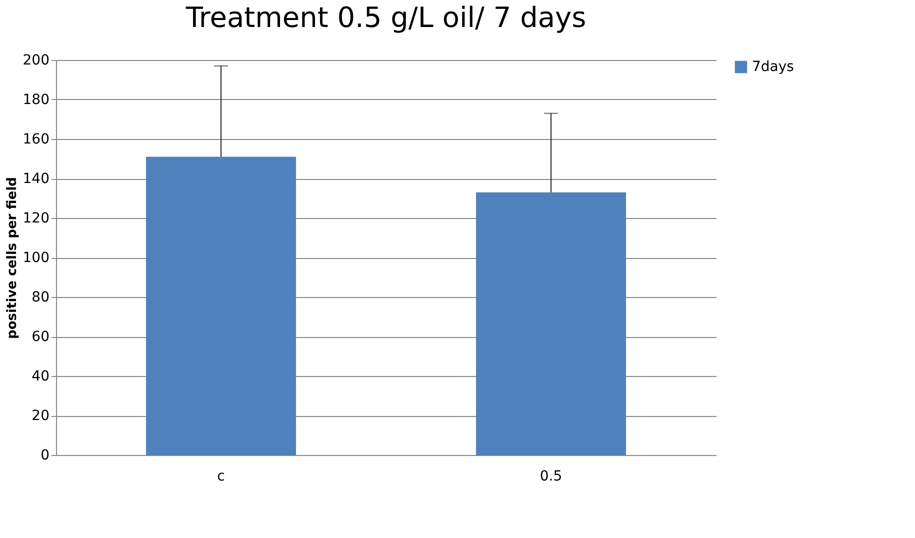 Image resolution: width=915 pixels, height=538 pixels. I want to click on y-tick-label: 160, so click(36, 140).